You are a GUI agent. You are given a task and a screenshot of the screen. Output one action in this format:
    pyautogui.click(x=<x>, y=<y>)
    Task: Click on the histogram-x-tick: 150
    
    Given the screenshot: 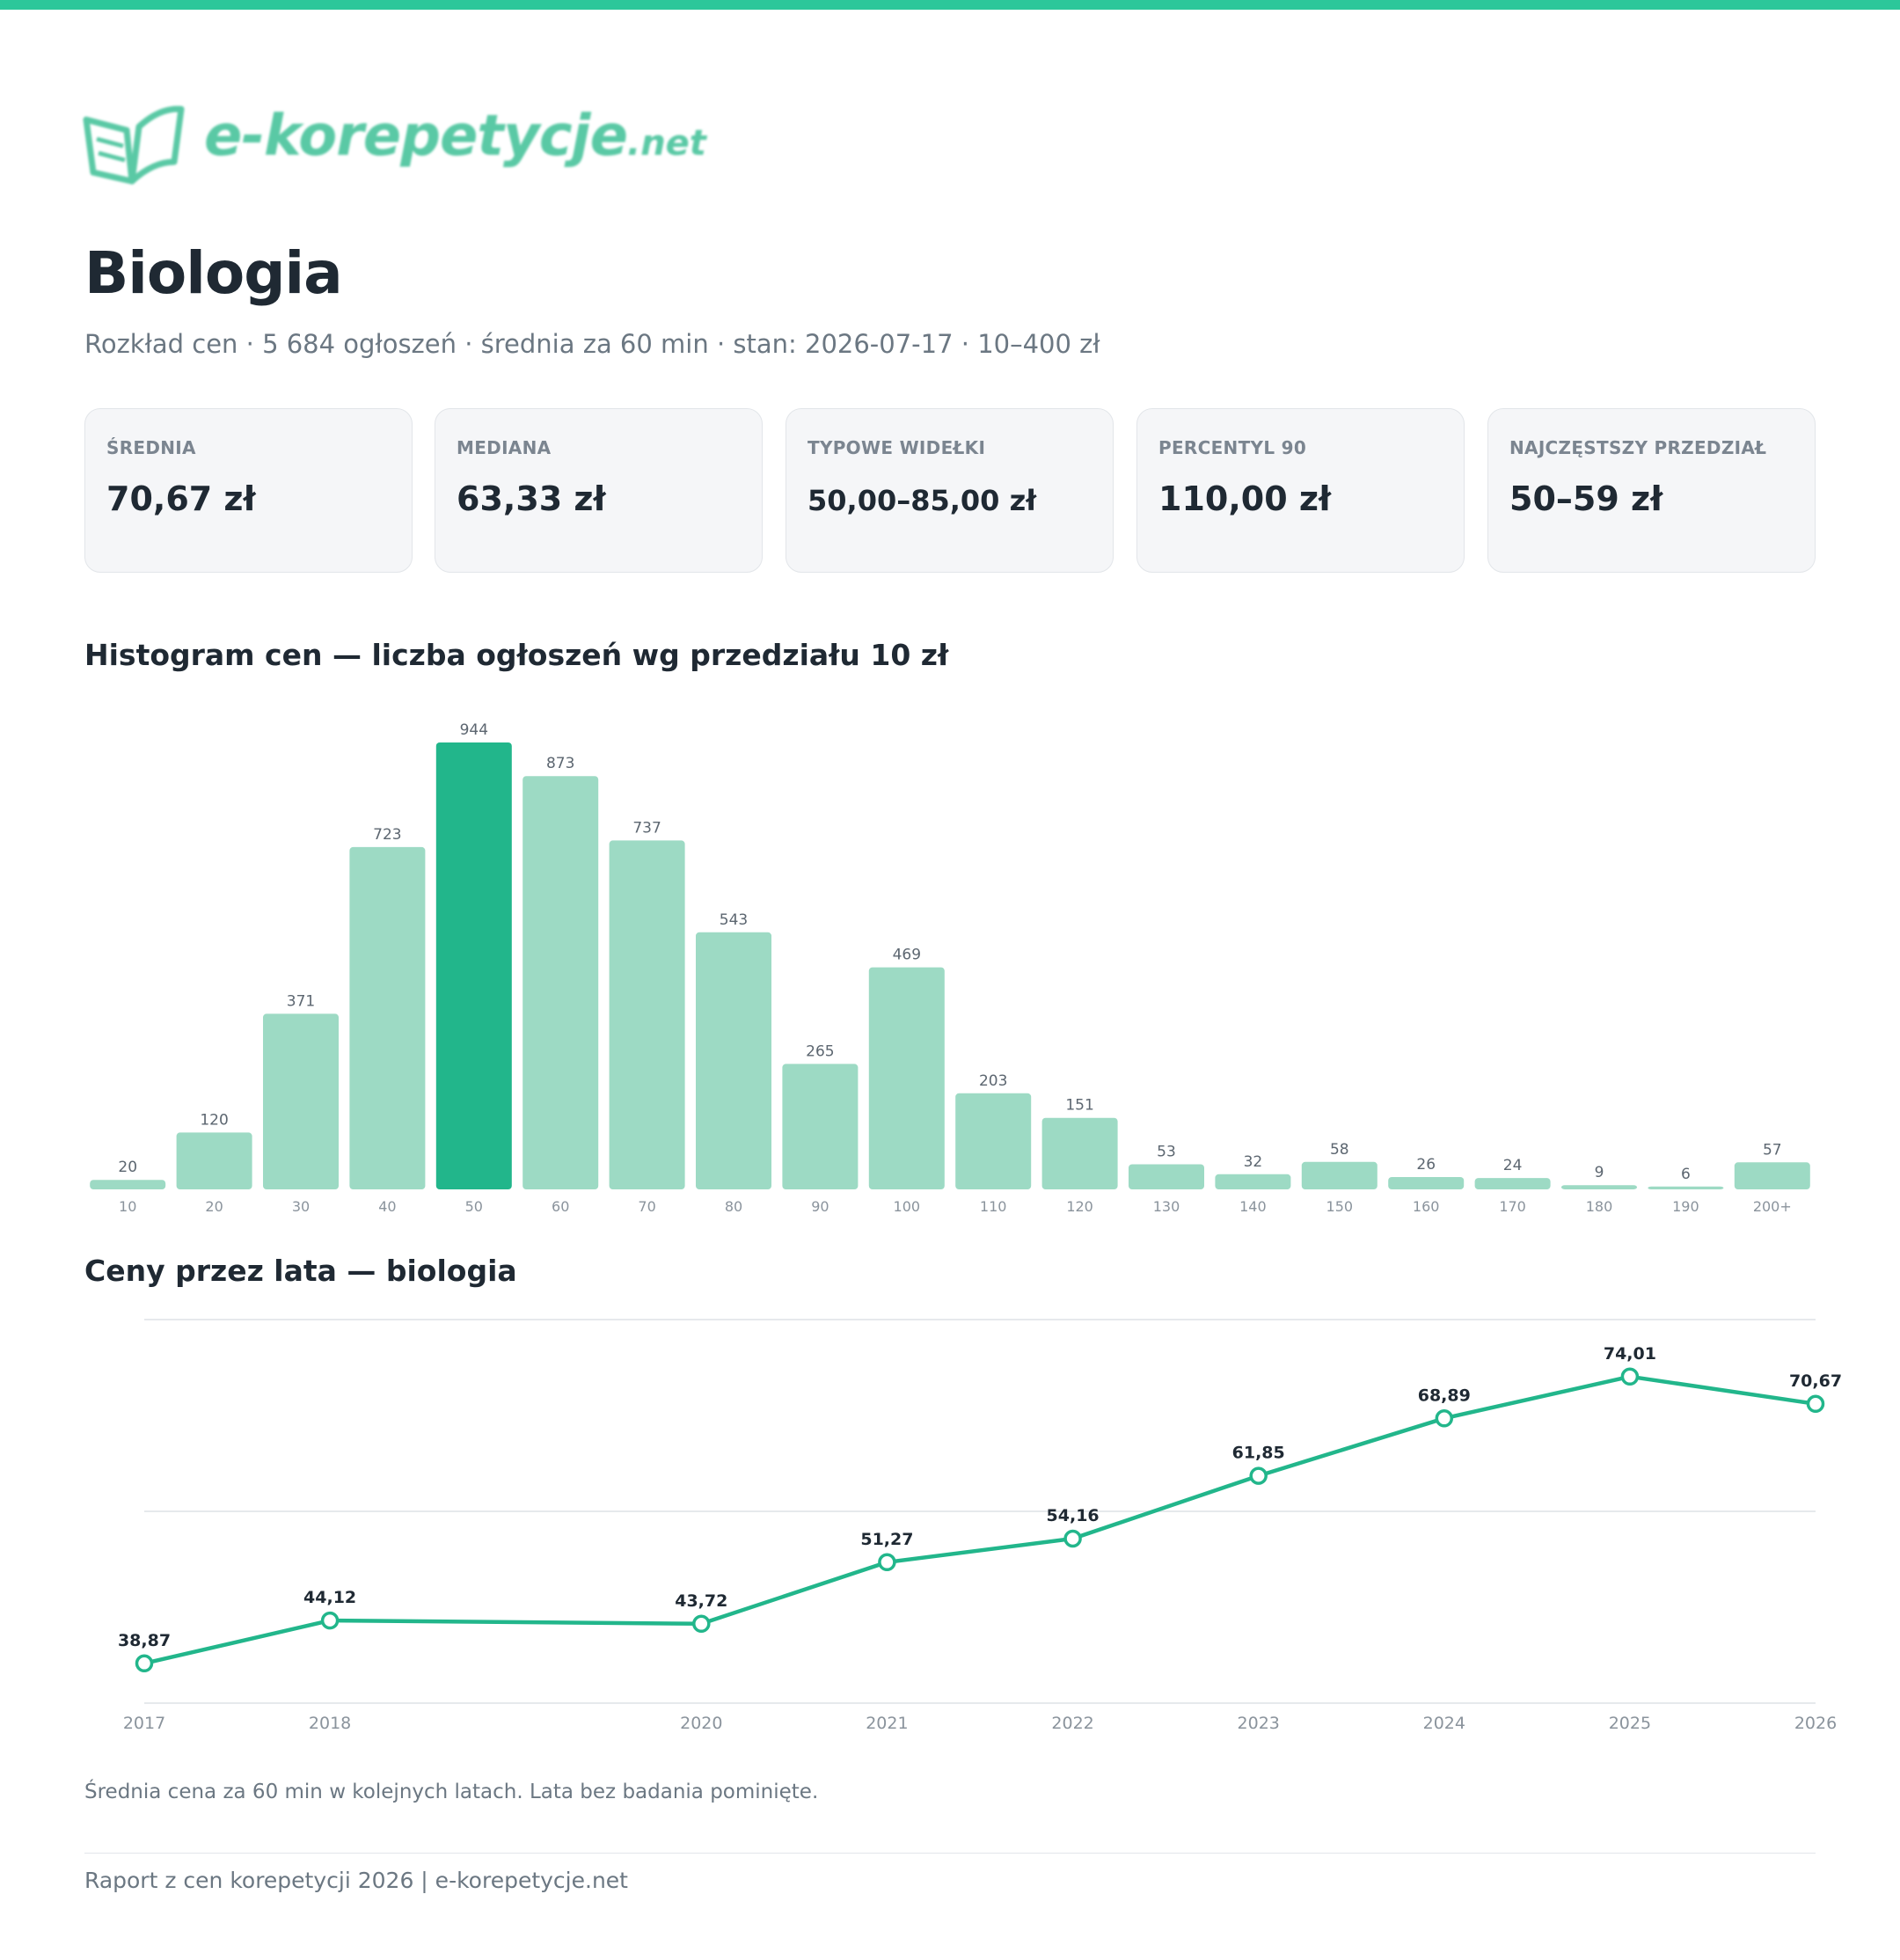 What is the action you would take?
    pyautogui.click(x=1340, y=1206)
    